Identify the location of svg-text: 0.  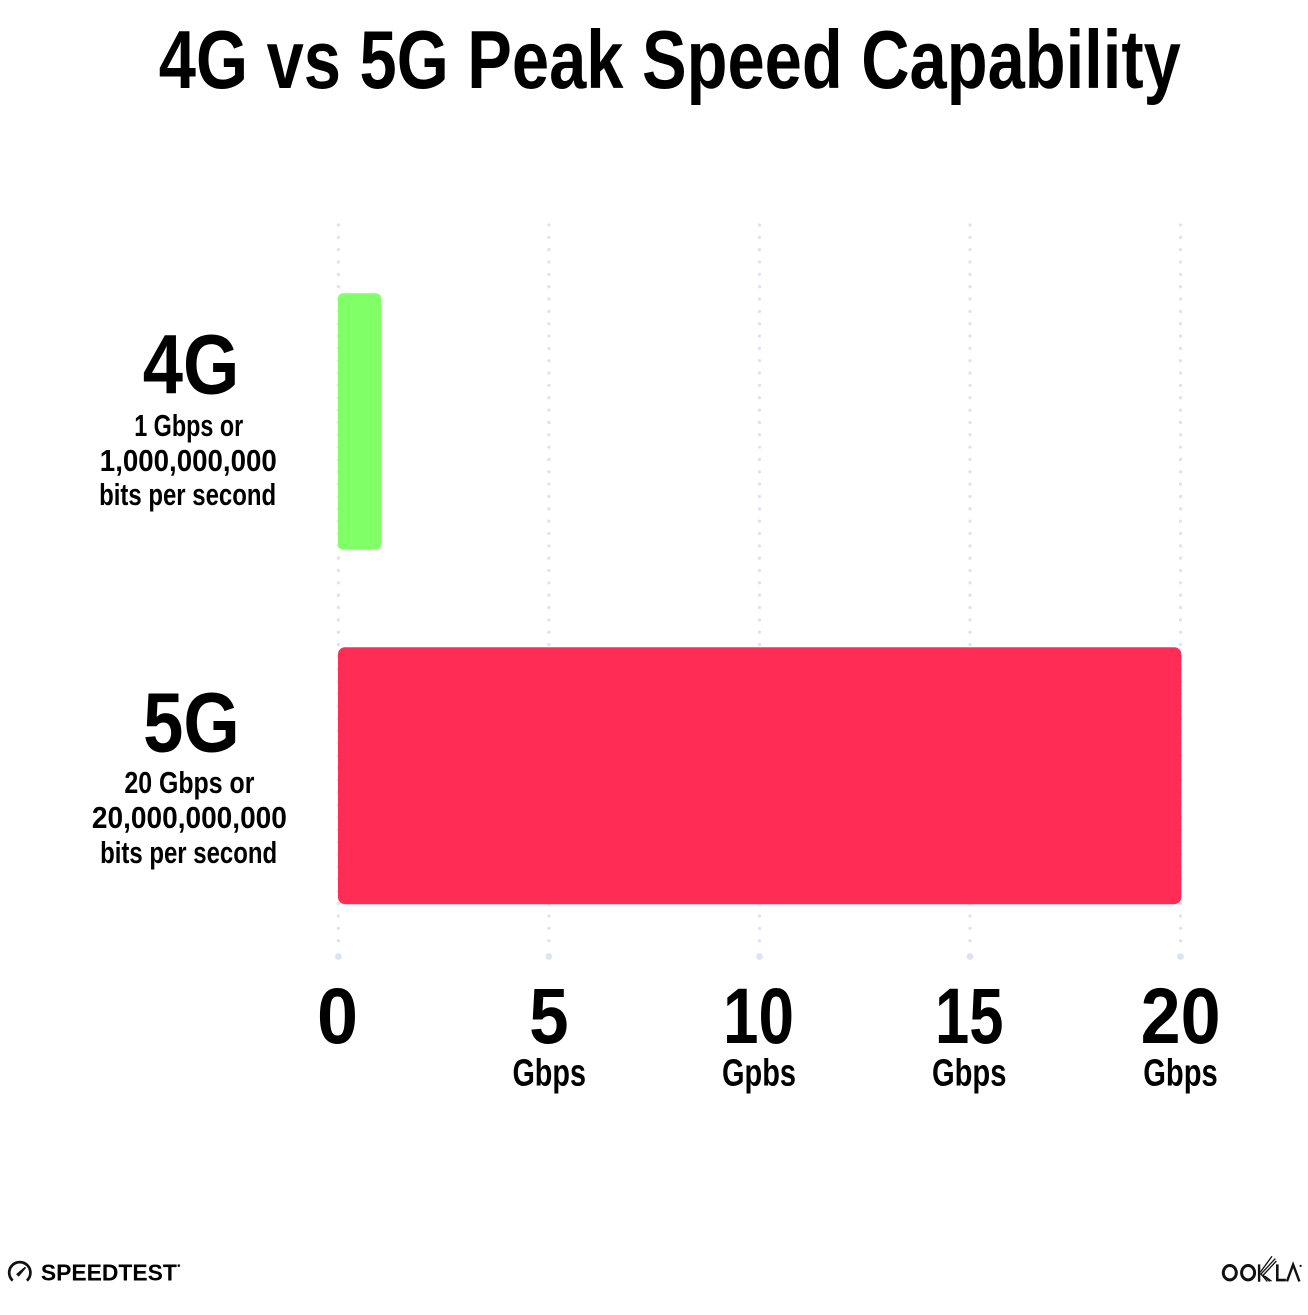
(337, 1015).